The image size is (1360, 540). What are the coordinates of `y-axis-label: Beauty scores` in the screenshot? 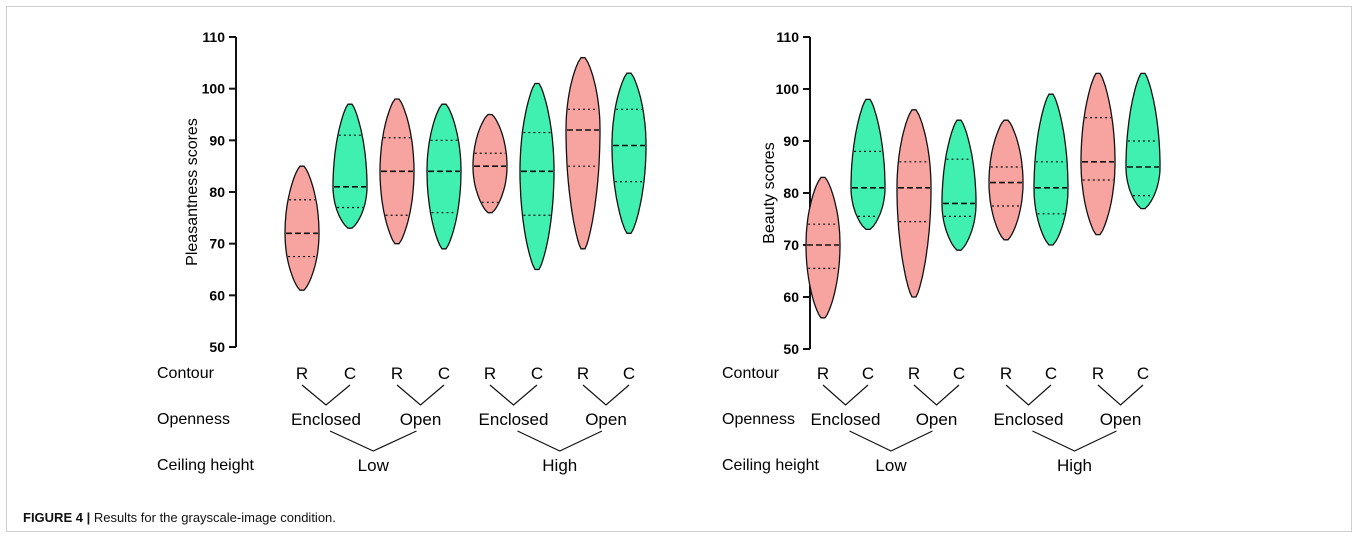 It's located at (769, 192).